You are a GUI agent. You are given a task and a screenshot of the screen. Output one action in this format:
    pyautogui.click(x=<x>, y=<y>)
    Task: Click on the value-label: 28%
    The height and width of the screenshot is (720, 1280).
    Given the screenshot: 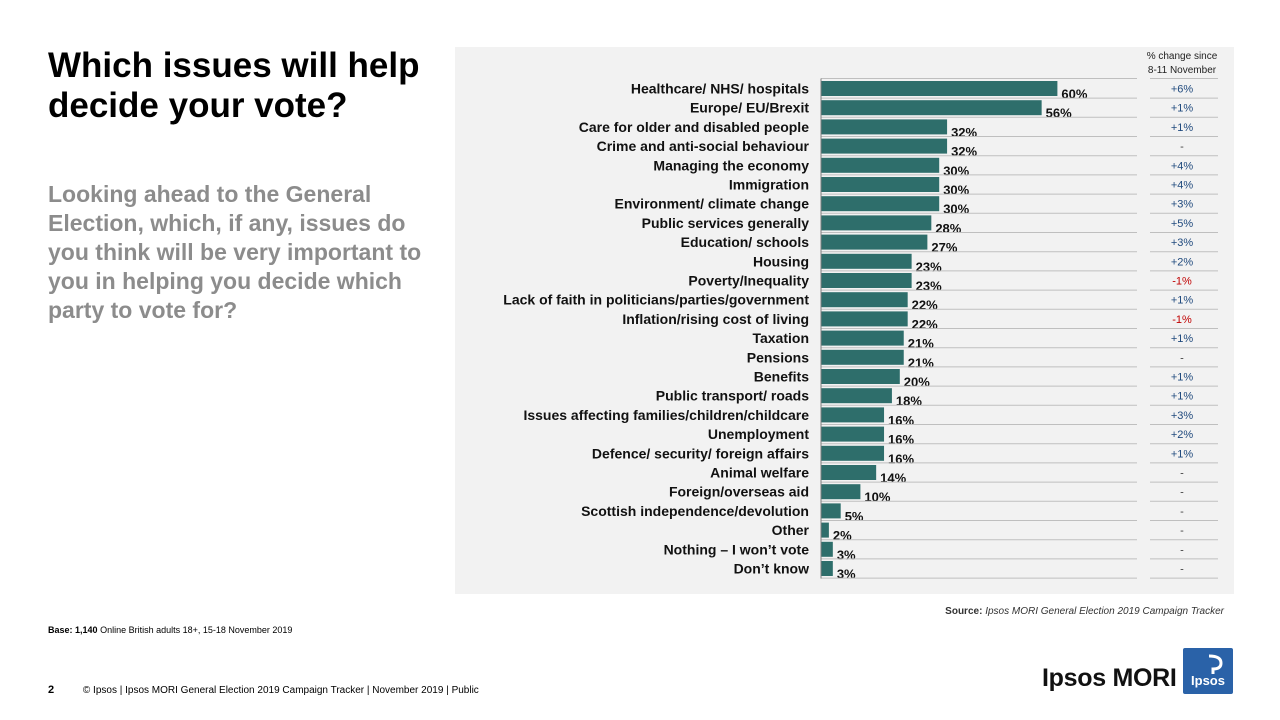 What is the action you would take?
    pyautogui.click(x=948, y=228)
    